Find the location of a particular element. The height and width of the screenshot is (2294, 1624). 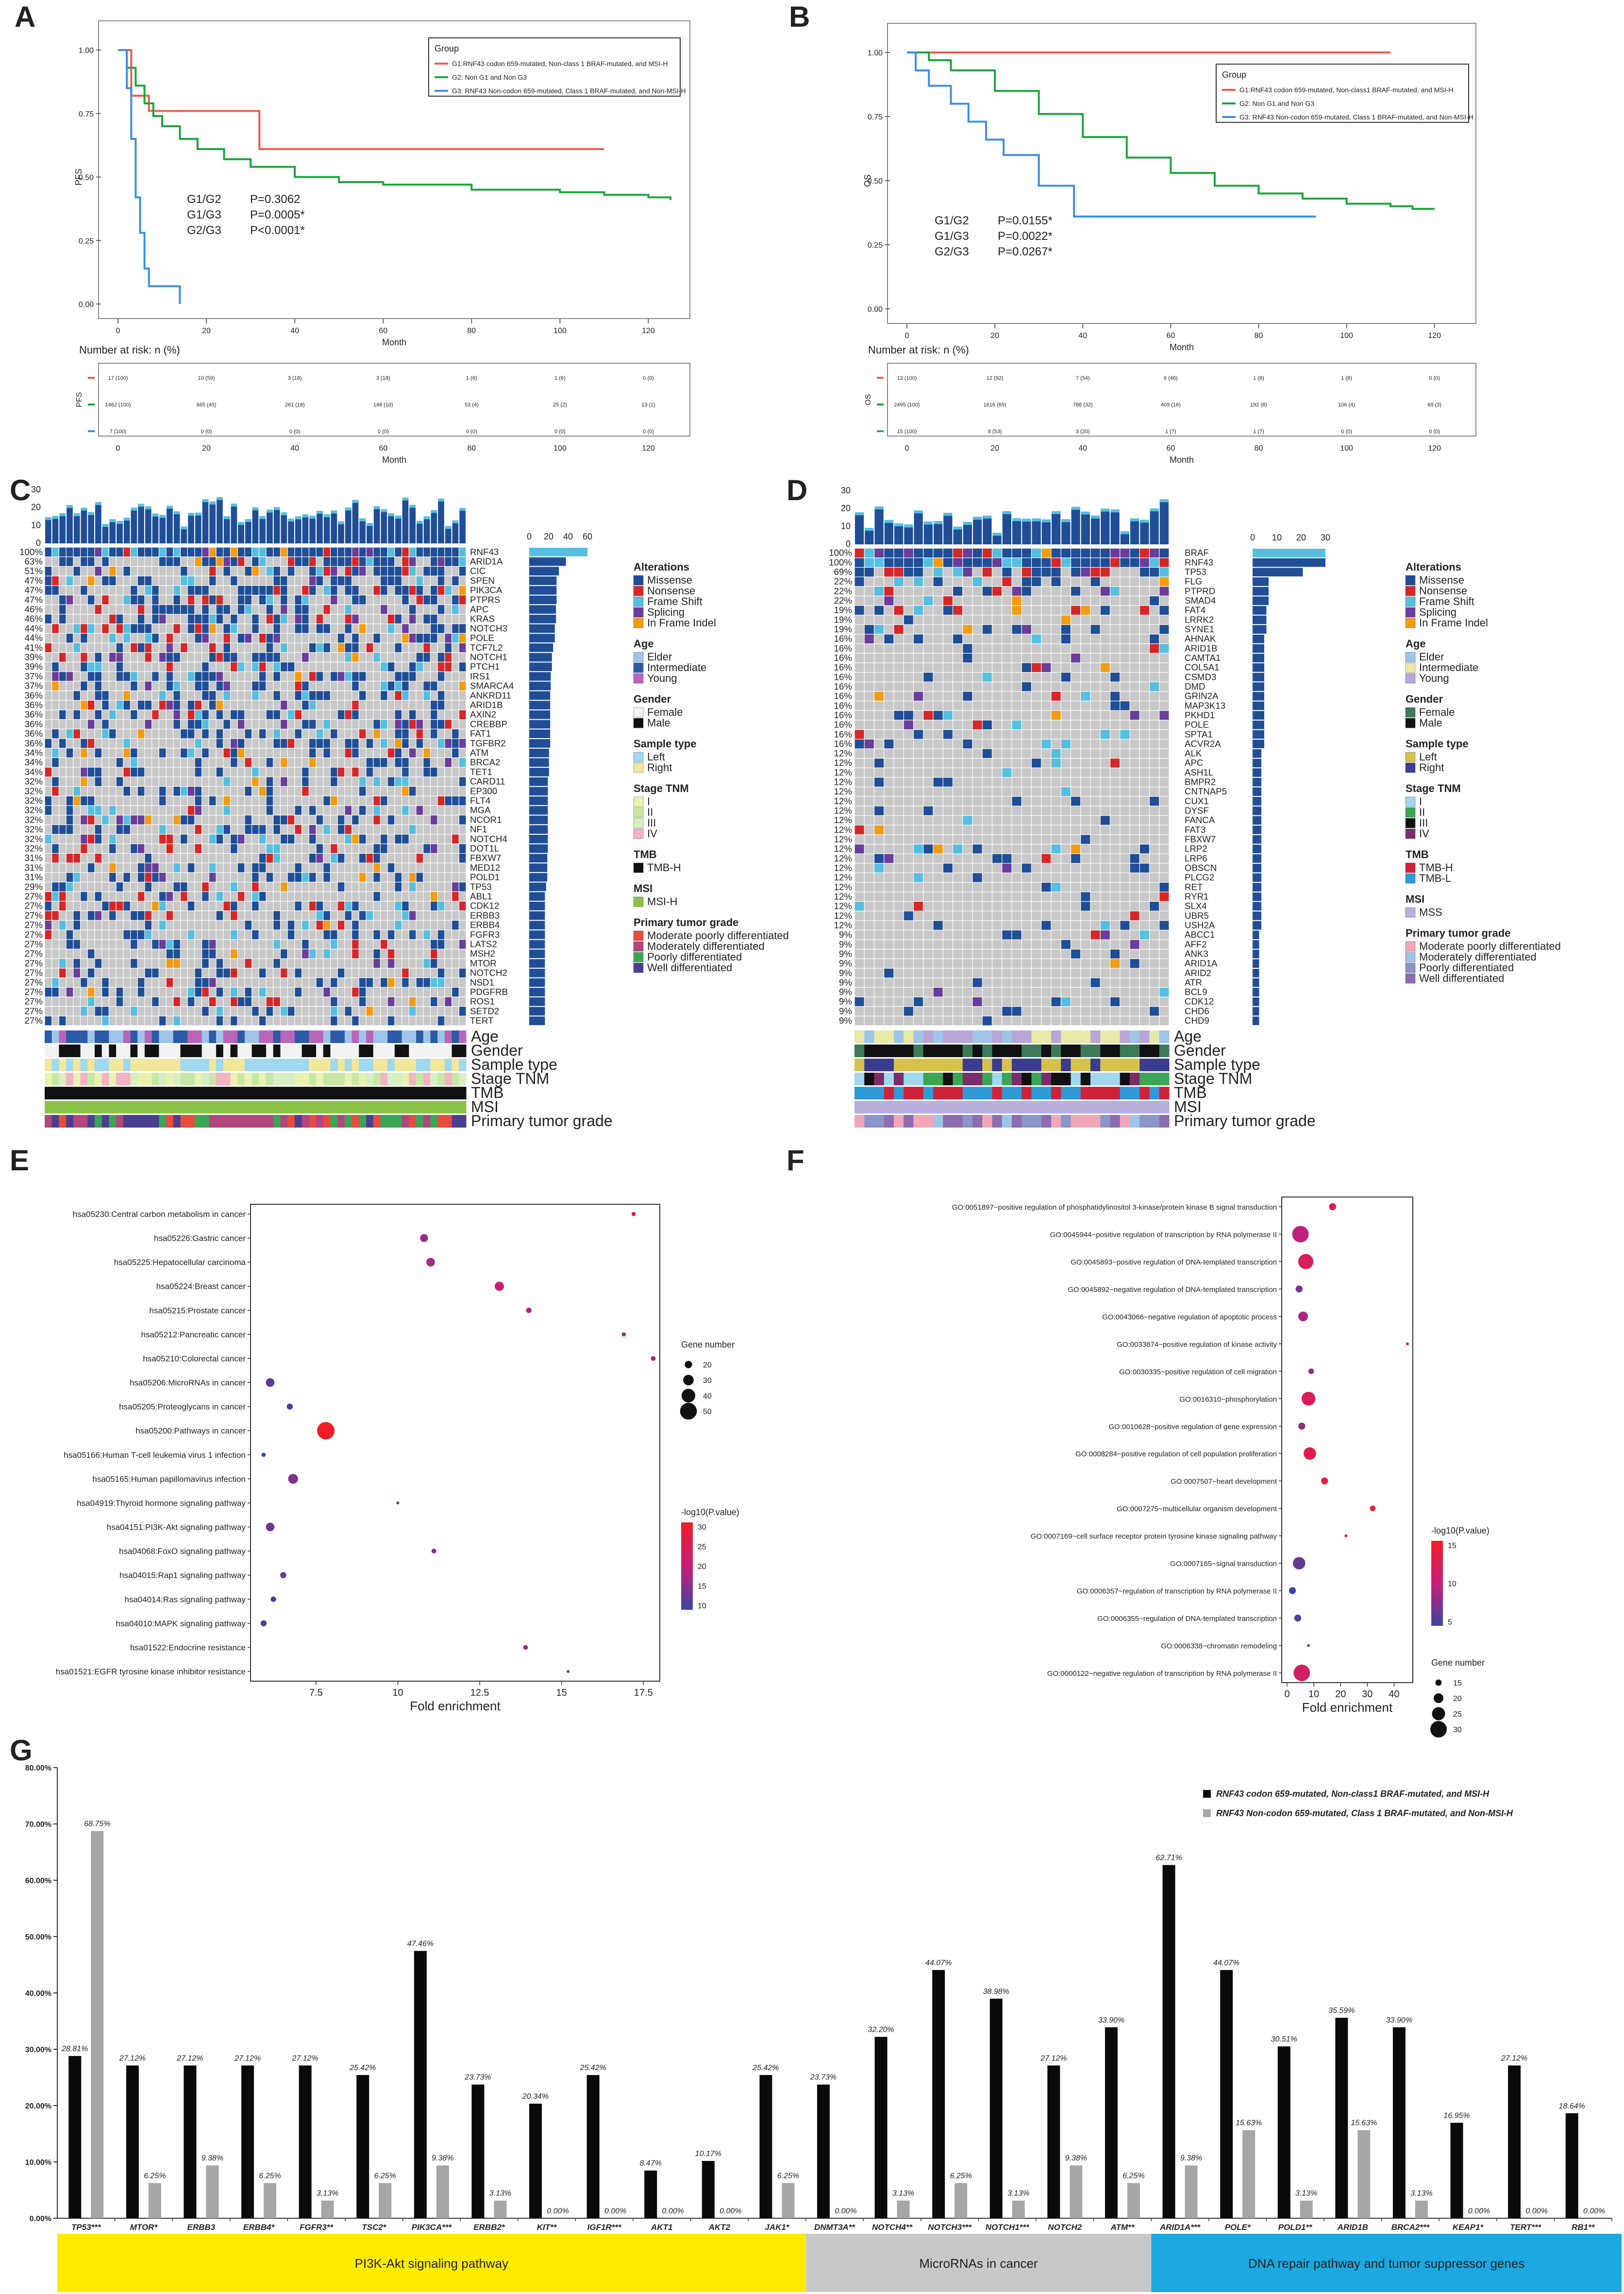

onco-legend-swatch is located at coordinates (638, 813).